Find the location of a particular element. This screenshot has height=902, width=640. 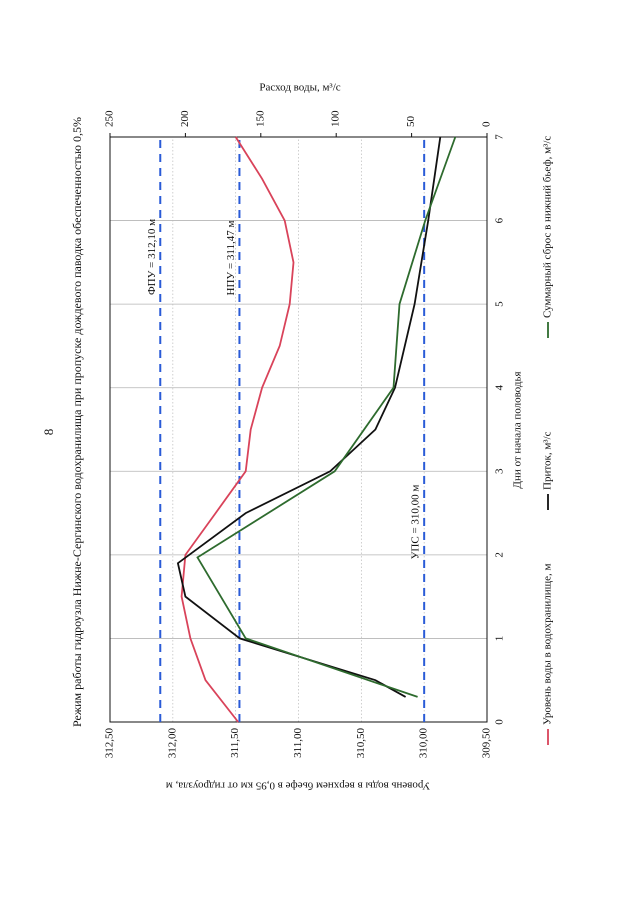

y-tick-label: 312,00 is located at coordinates (172, 743).